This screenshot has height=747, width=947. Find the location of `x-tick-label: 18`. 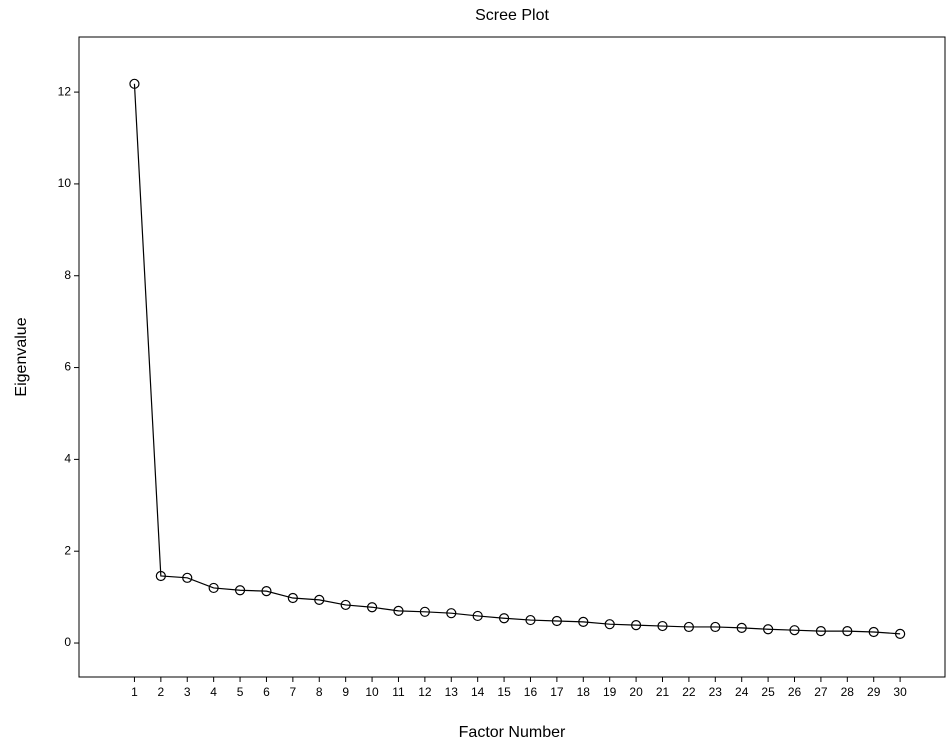

x-tick-label: 18 is located at coordinates (584, 692).